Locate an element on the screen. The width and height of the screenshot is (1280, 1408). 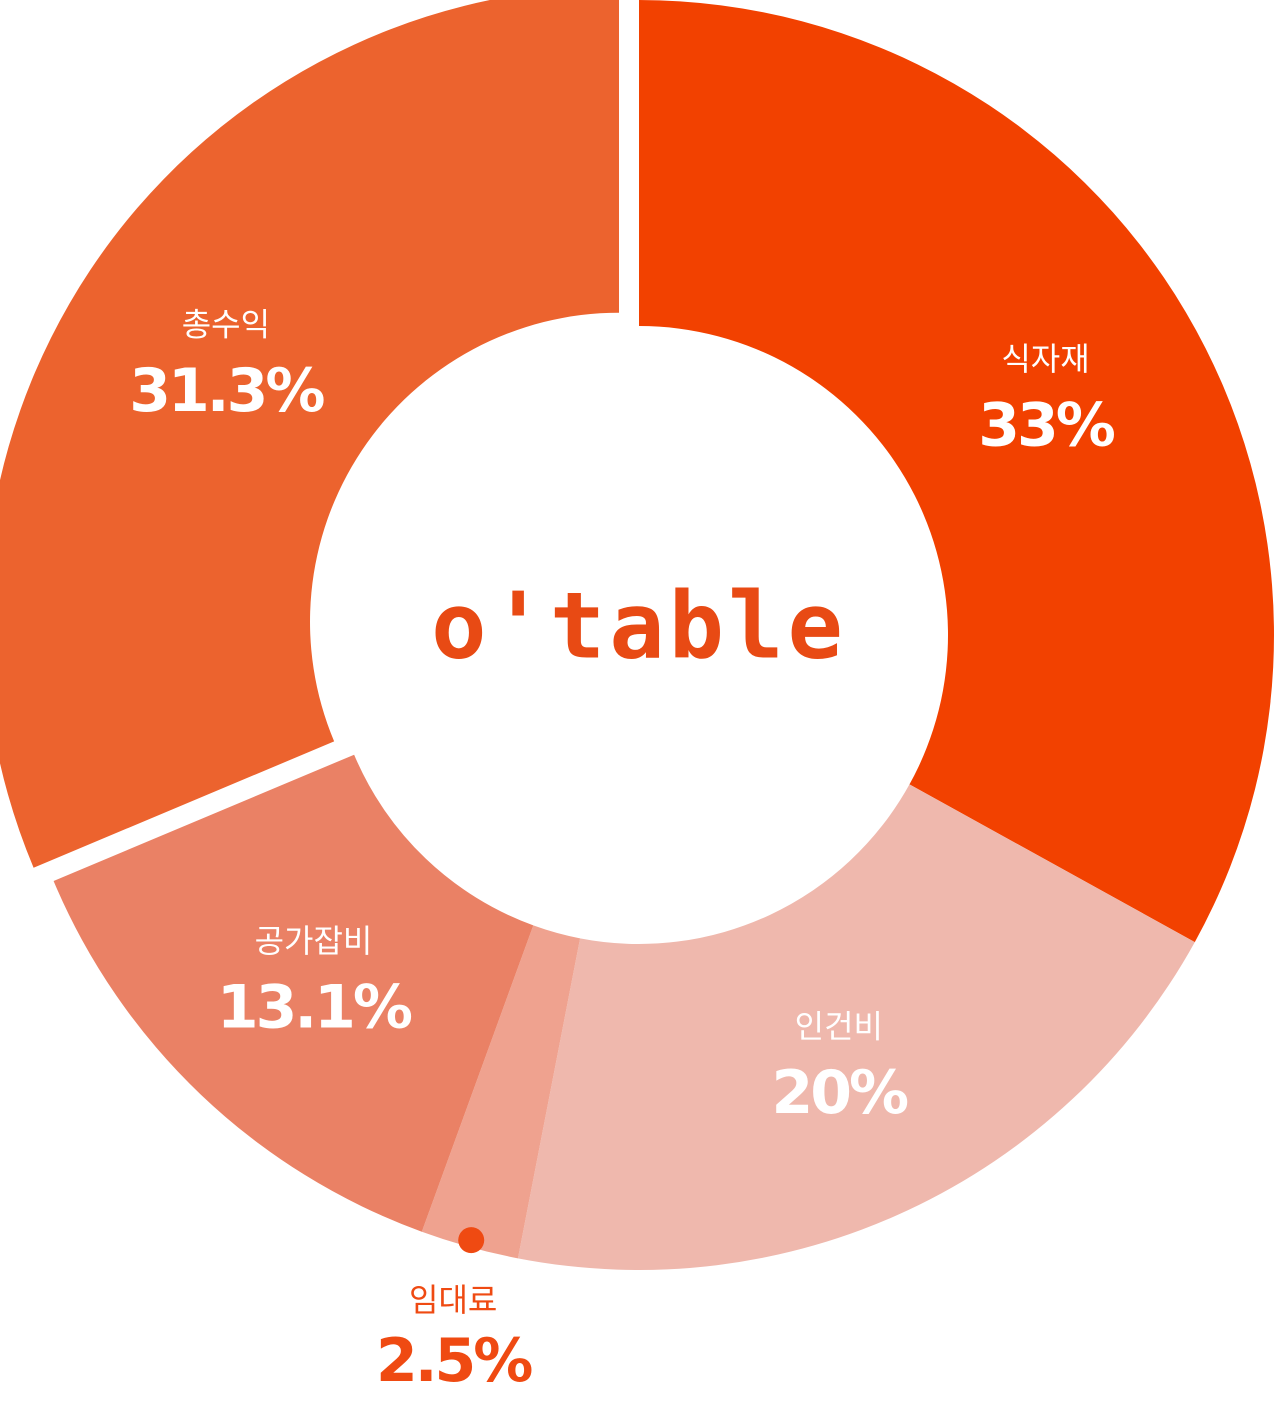
slice-value: 20% is located at coordinates (839, 1093).